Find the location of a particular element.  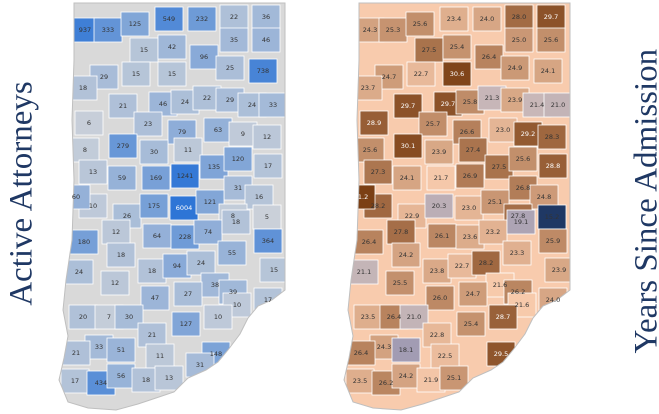

attorneys-county-label: 29 is located at coordinates (230, 100).